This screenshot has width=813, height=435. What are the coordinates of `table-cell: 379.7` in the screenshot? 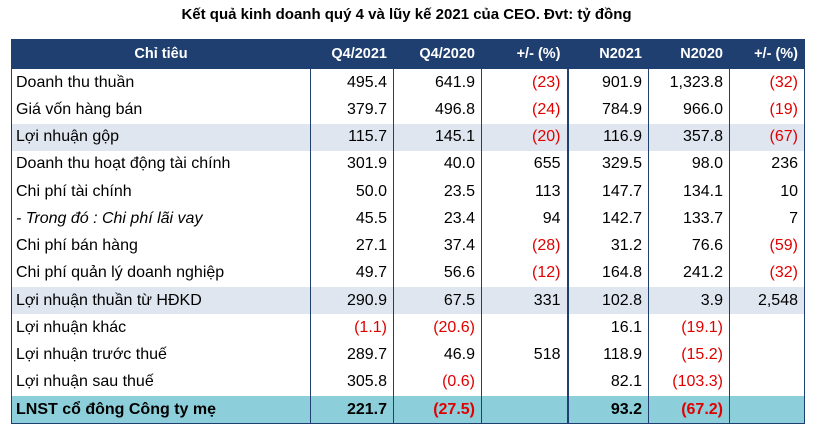 It's located at (352, 110).